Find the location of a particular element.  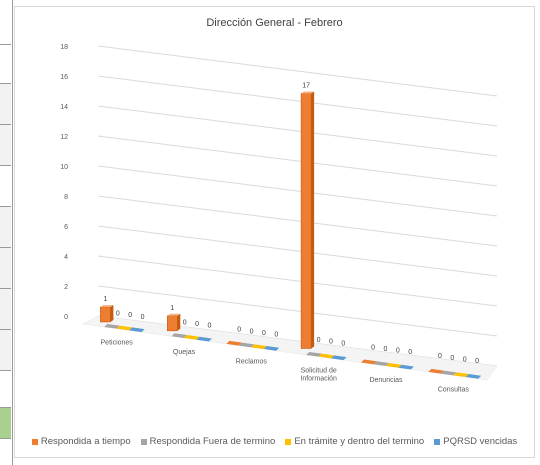

y-tick-label: 0 is located at coordinates (66, 317).